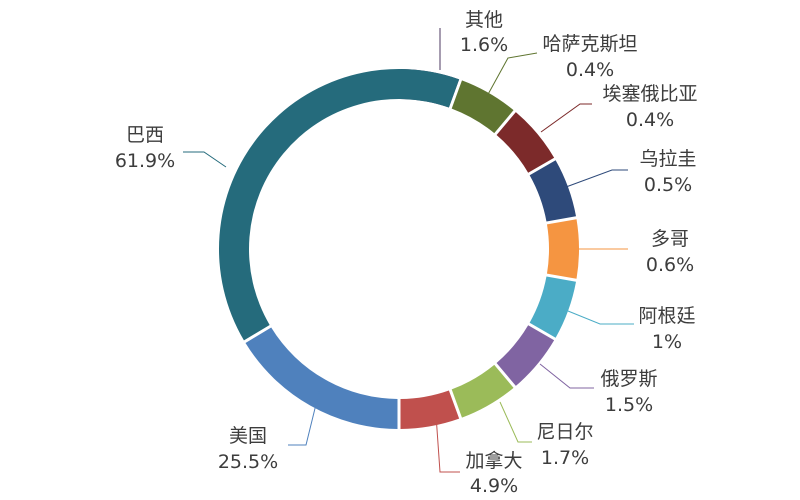  I want to click on slice-value-label: 1.6%, so click(484, 45).